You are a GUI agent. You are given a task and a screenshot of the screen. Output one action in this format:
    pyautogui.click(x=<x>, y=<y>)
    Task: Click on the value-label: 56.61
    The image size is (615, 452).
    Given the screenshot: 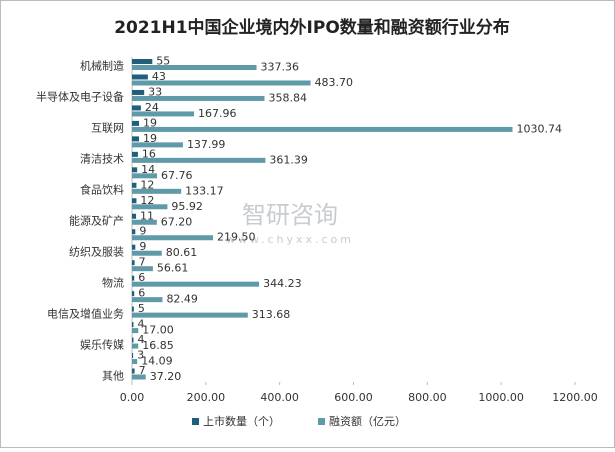 What is the action you would take?
    pyautogui.click(x=173, y=268)
    